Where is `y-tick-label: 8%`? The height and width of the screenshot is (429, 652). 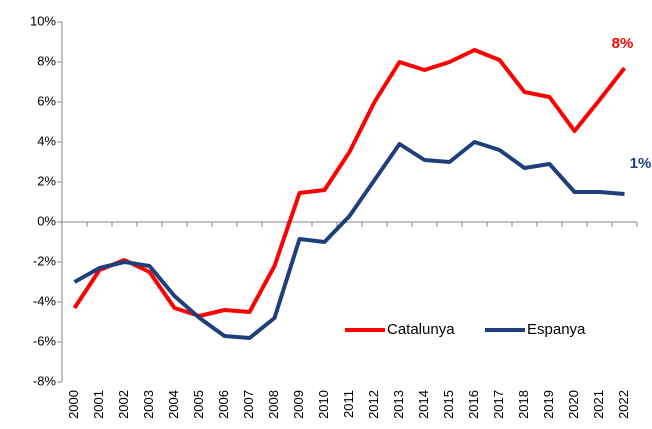
y-tick-label: 8% is located at coordinates (46, 60).